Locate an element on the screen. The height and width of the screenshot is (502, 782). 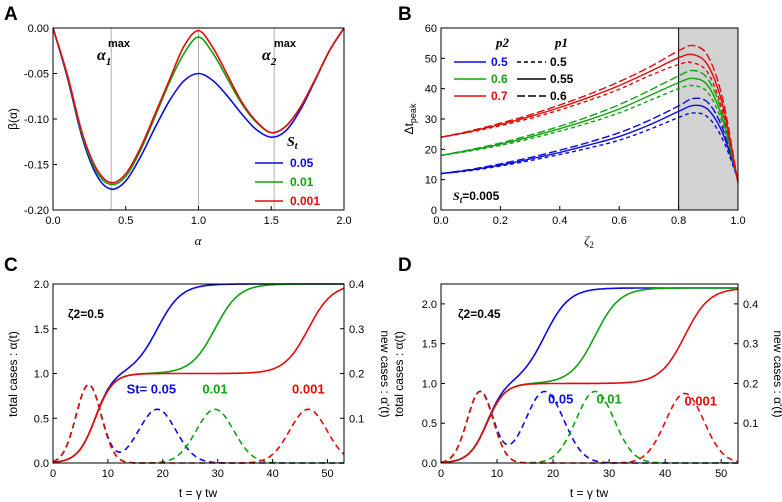
panel-b-ytick-label: 20 is located at coordinates (431, 150).